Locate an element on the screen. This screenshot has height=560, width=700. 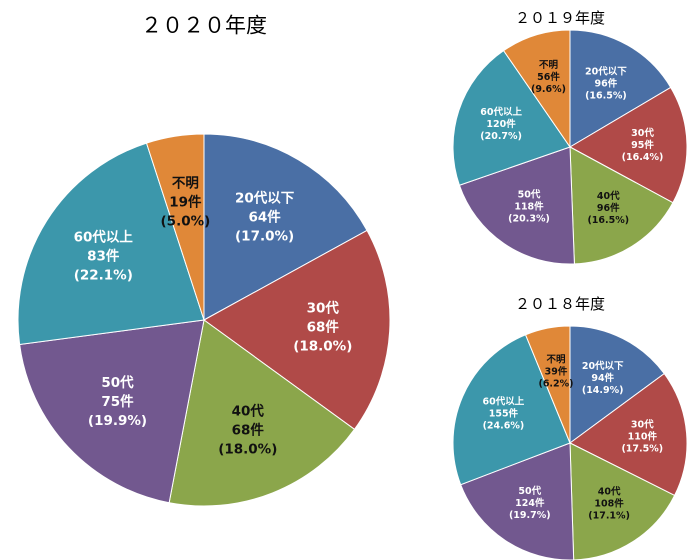
slice-count: 108件 is located at coordinates (609, 504).